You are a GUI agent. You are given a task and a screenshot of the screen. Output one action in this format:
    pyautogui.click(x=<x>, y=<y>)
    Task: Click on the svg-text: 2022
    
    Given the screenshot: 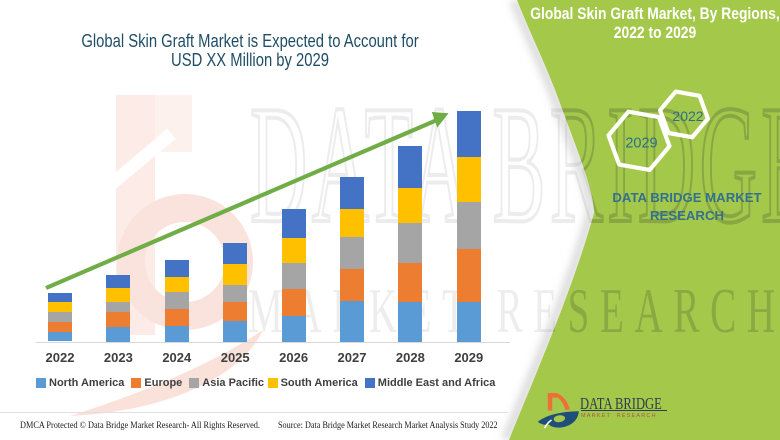 What is the action you would take?
    pyautogui.click(x=687, y=116)
    